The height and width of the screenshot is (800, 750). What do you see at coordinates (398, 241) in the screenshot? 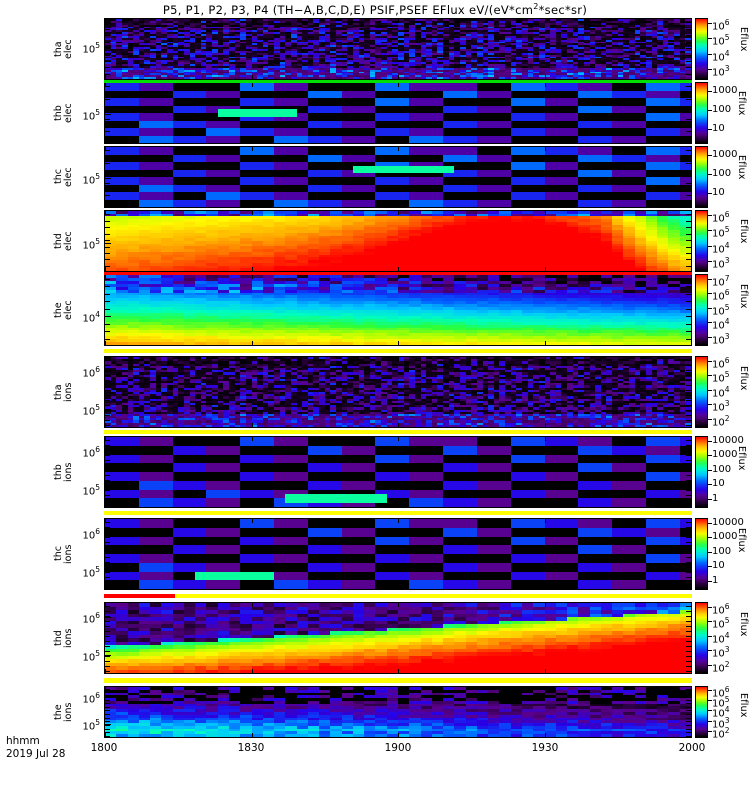
I see `spectrogram-panel-thd-elec` at bounding box center [398, 241].